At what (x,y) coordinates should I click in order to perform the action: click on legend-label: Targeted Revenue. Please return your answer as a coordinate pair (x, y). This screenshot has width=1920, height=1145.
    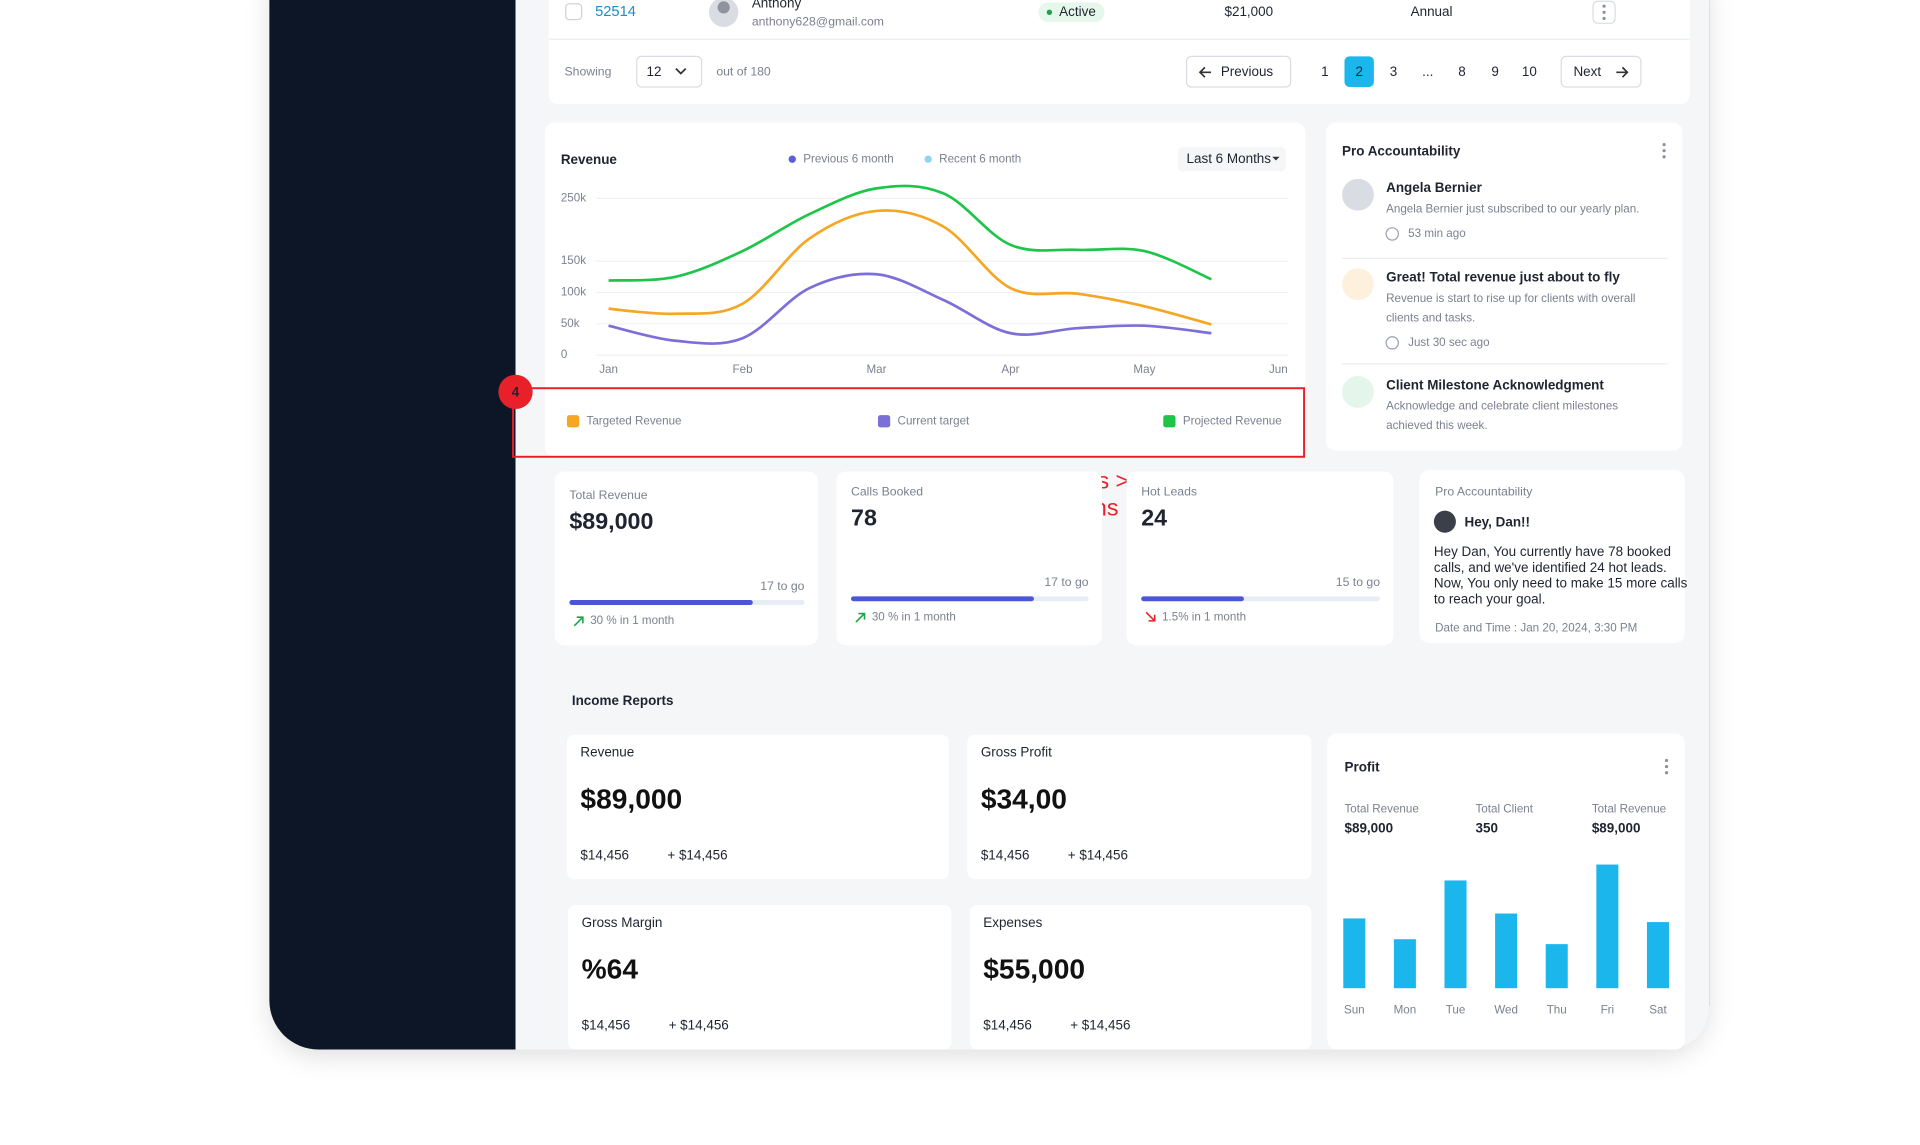
    Looking at the image, I should click on (634, 420).